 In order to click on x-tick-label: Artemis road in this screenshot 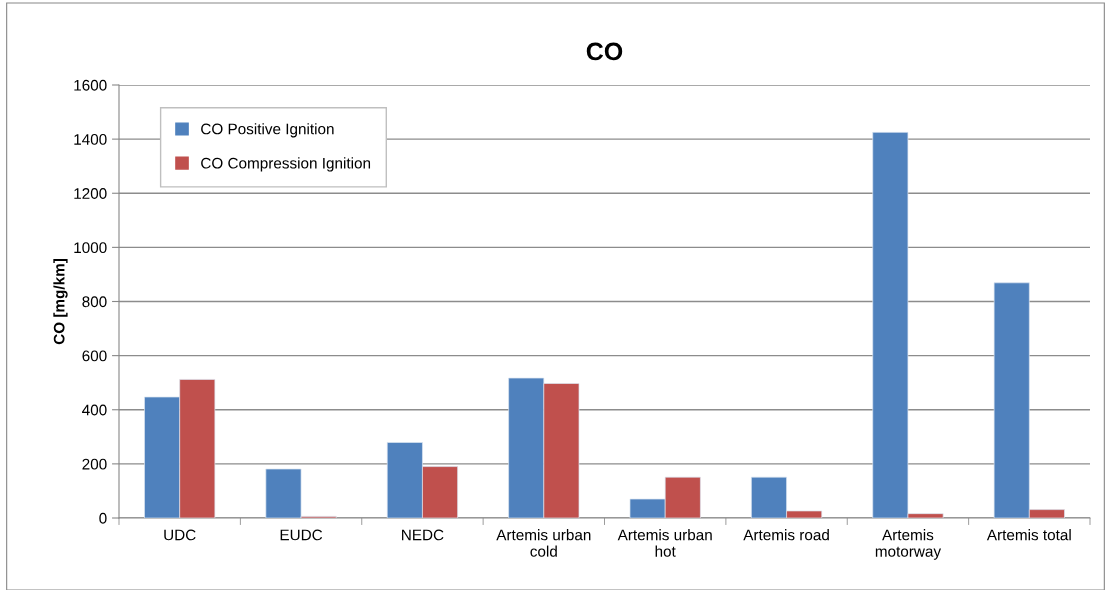, I will do `click(786, 535)`.